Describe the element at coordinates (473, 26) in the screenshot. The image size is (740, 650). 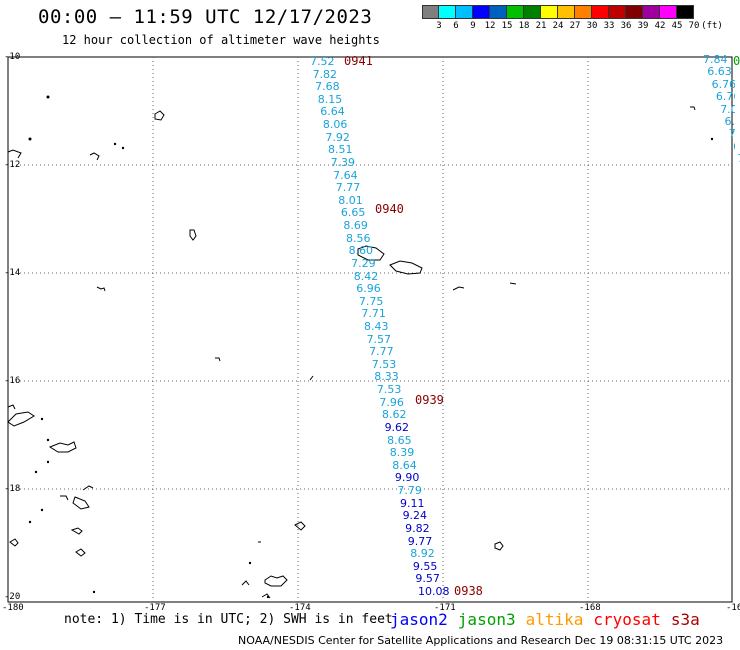
I see `scale-label: 9` at that location.